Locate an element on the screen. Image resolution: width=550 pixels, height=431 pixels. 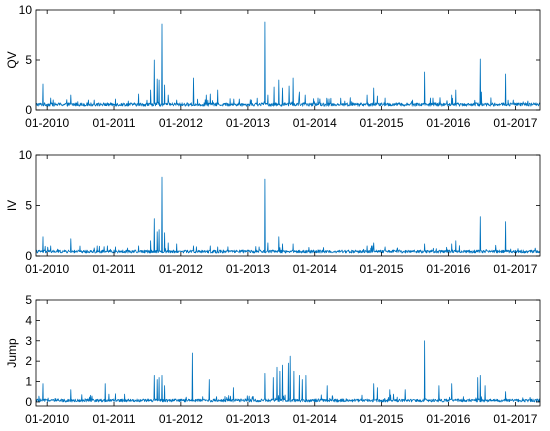
y-axis-label: QV is located at coordinates (12, 59).